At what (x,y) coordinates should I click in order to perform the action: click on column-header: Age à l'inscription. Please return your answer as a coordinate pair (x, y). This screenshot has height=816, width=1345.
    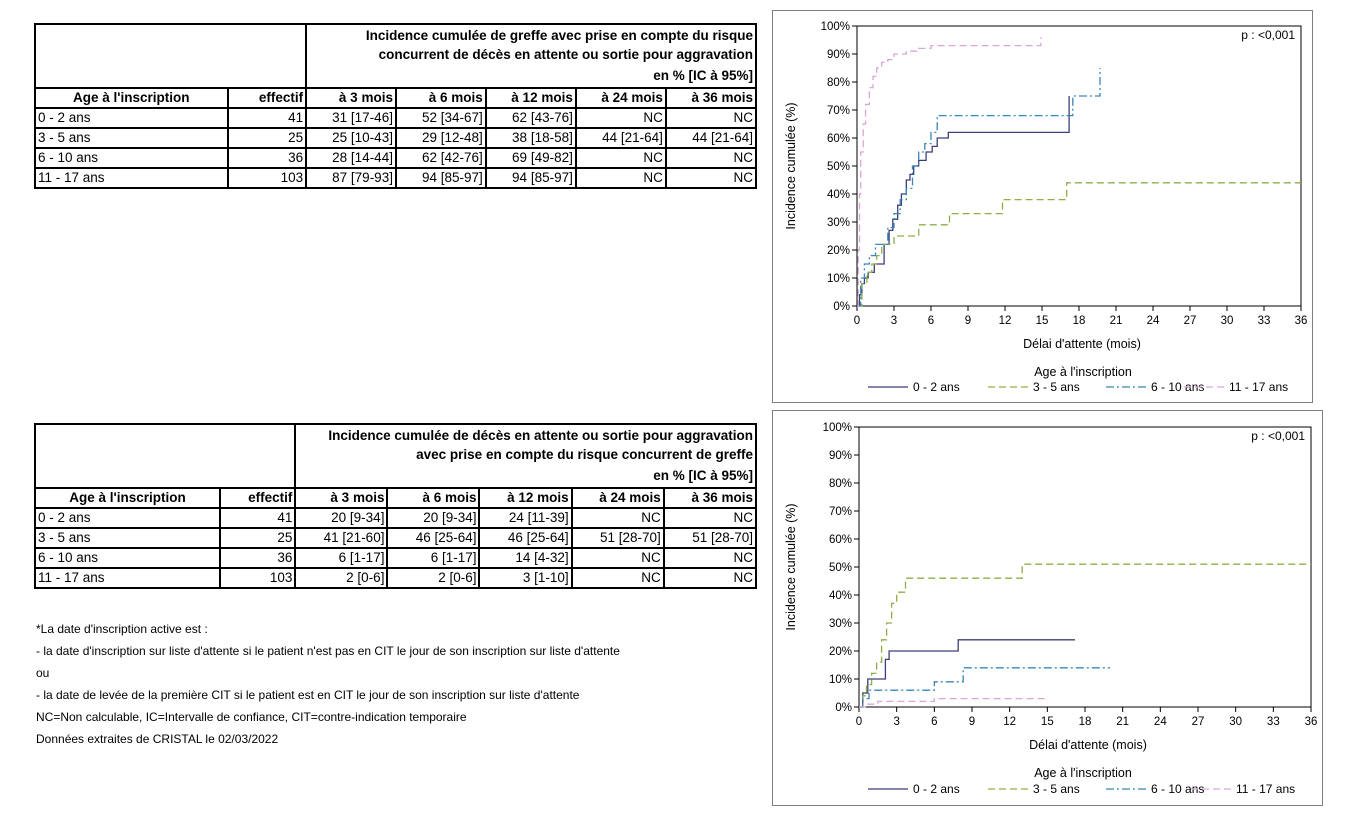
    Looking at the image, I should click on (131, 98).